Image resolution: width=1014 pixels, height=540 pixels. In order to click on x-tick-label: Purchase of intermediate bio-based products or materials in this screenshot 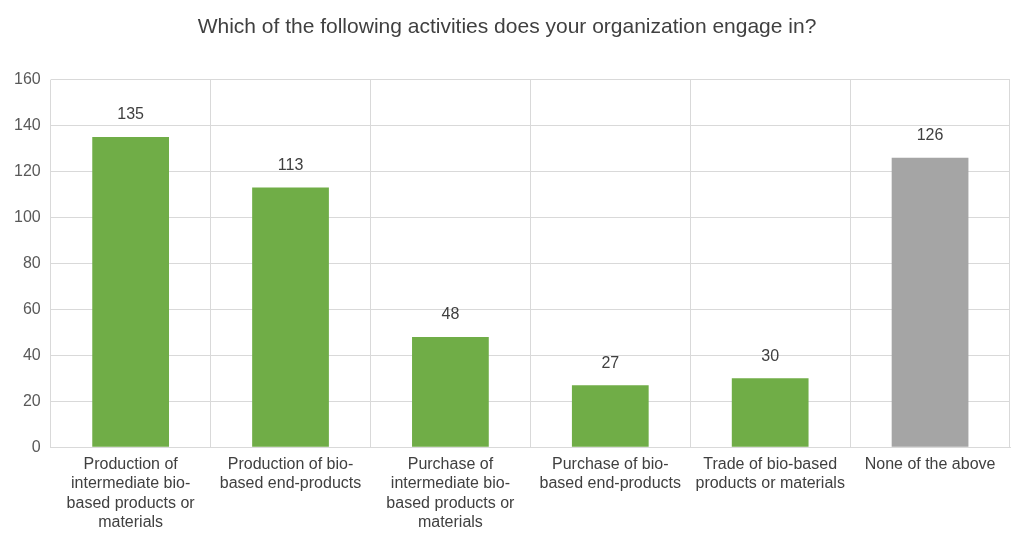, I will do `click(451, 492)`.